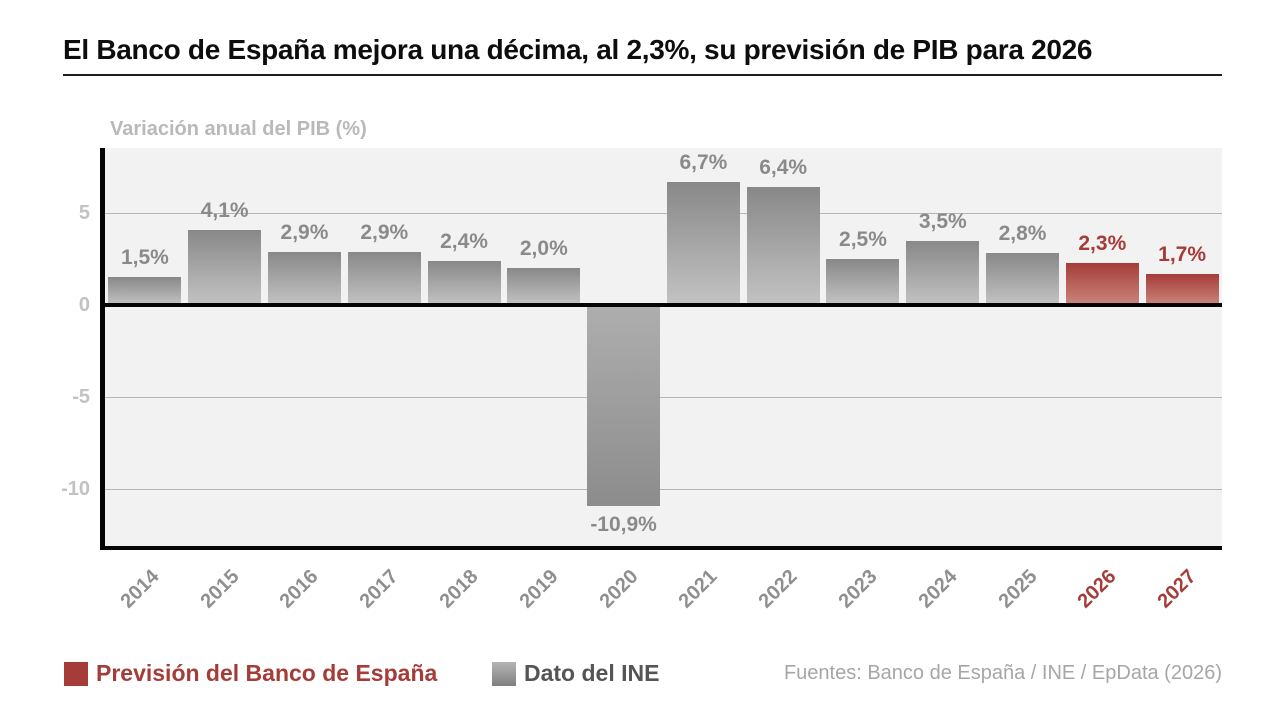  What do you see at coordinates (384, 278) in the screenshot?
I see `bar-2017` at bounding box center [384, 278].